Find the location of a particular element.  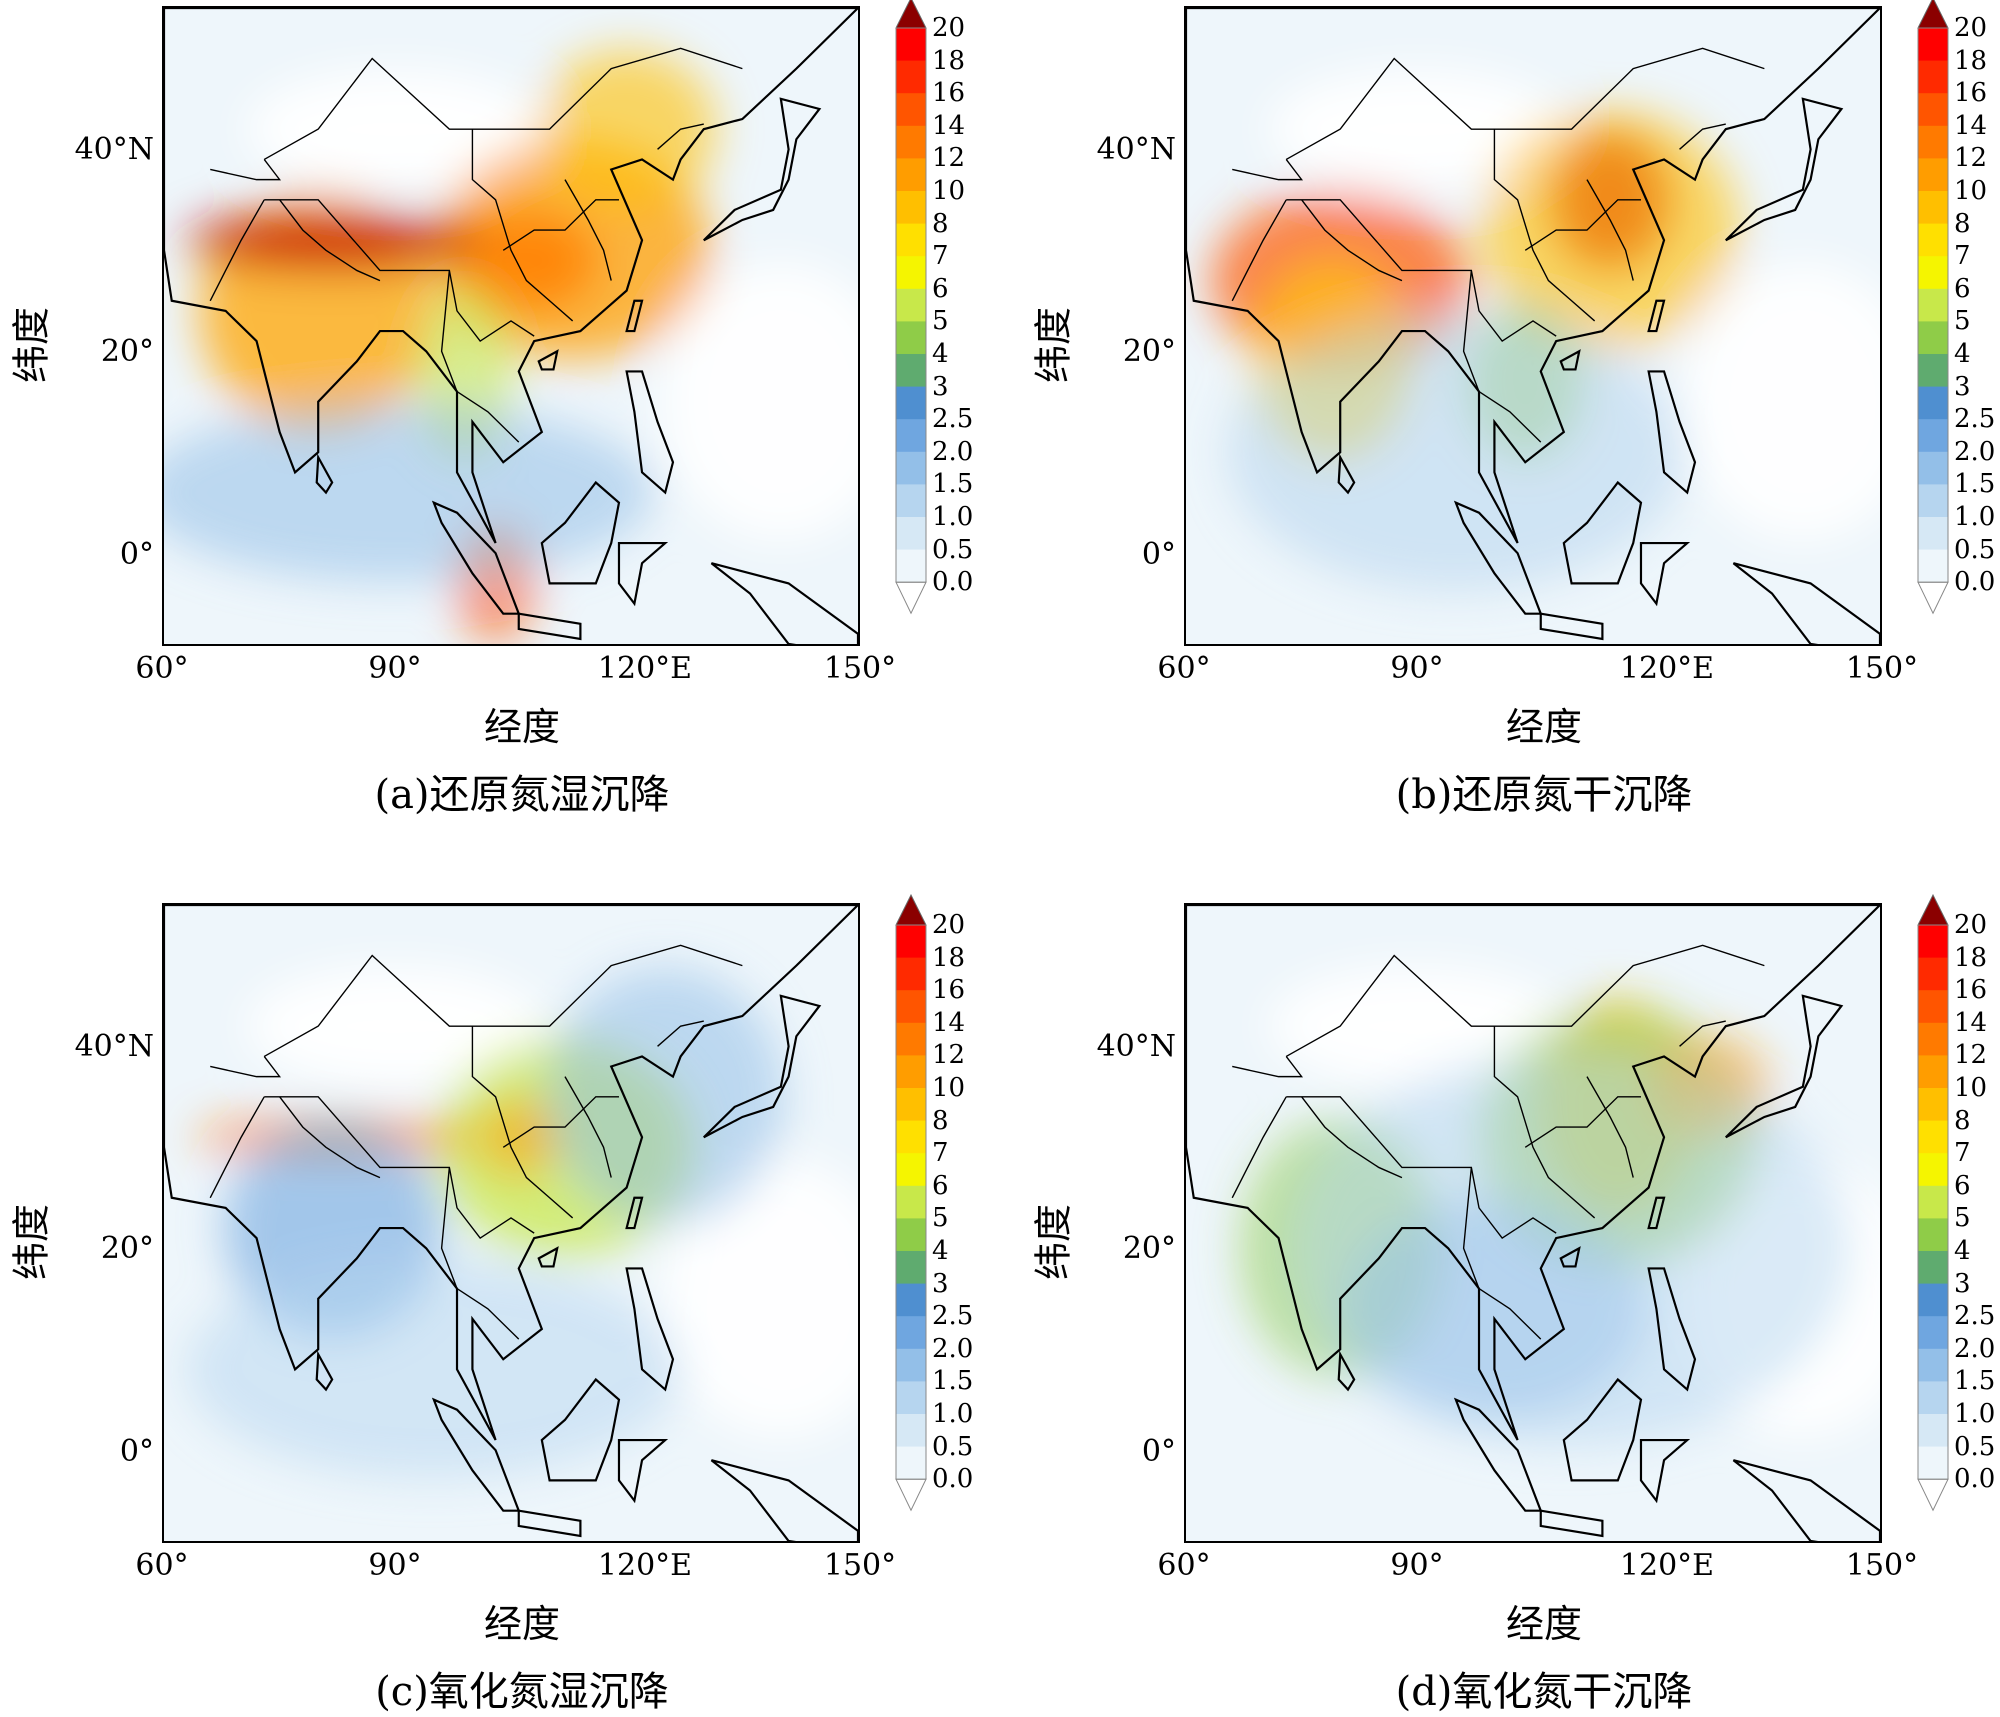

dry-noy-deposition-map is located at coordinates (1533, 1223).